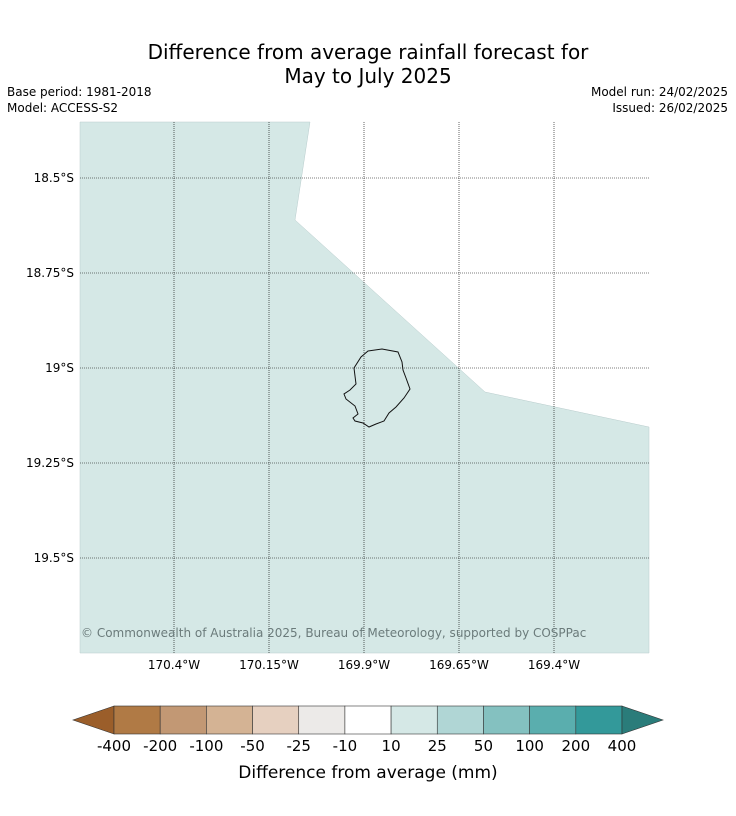 The image size is (736, 816). What do you see at coordinates (206, 746) in the screenshot?
I see `colorbar-tick-label: -100` at bounding box center [206, 746].